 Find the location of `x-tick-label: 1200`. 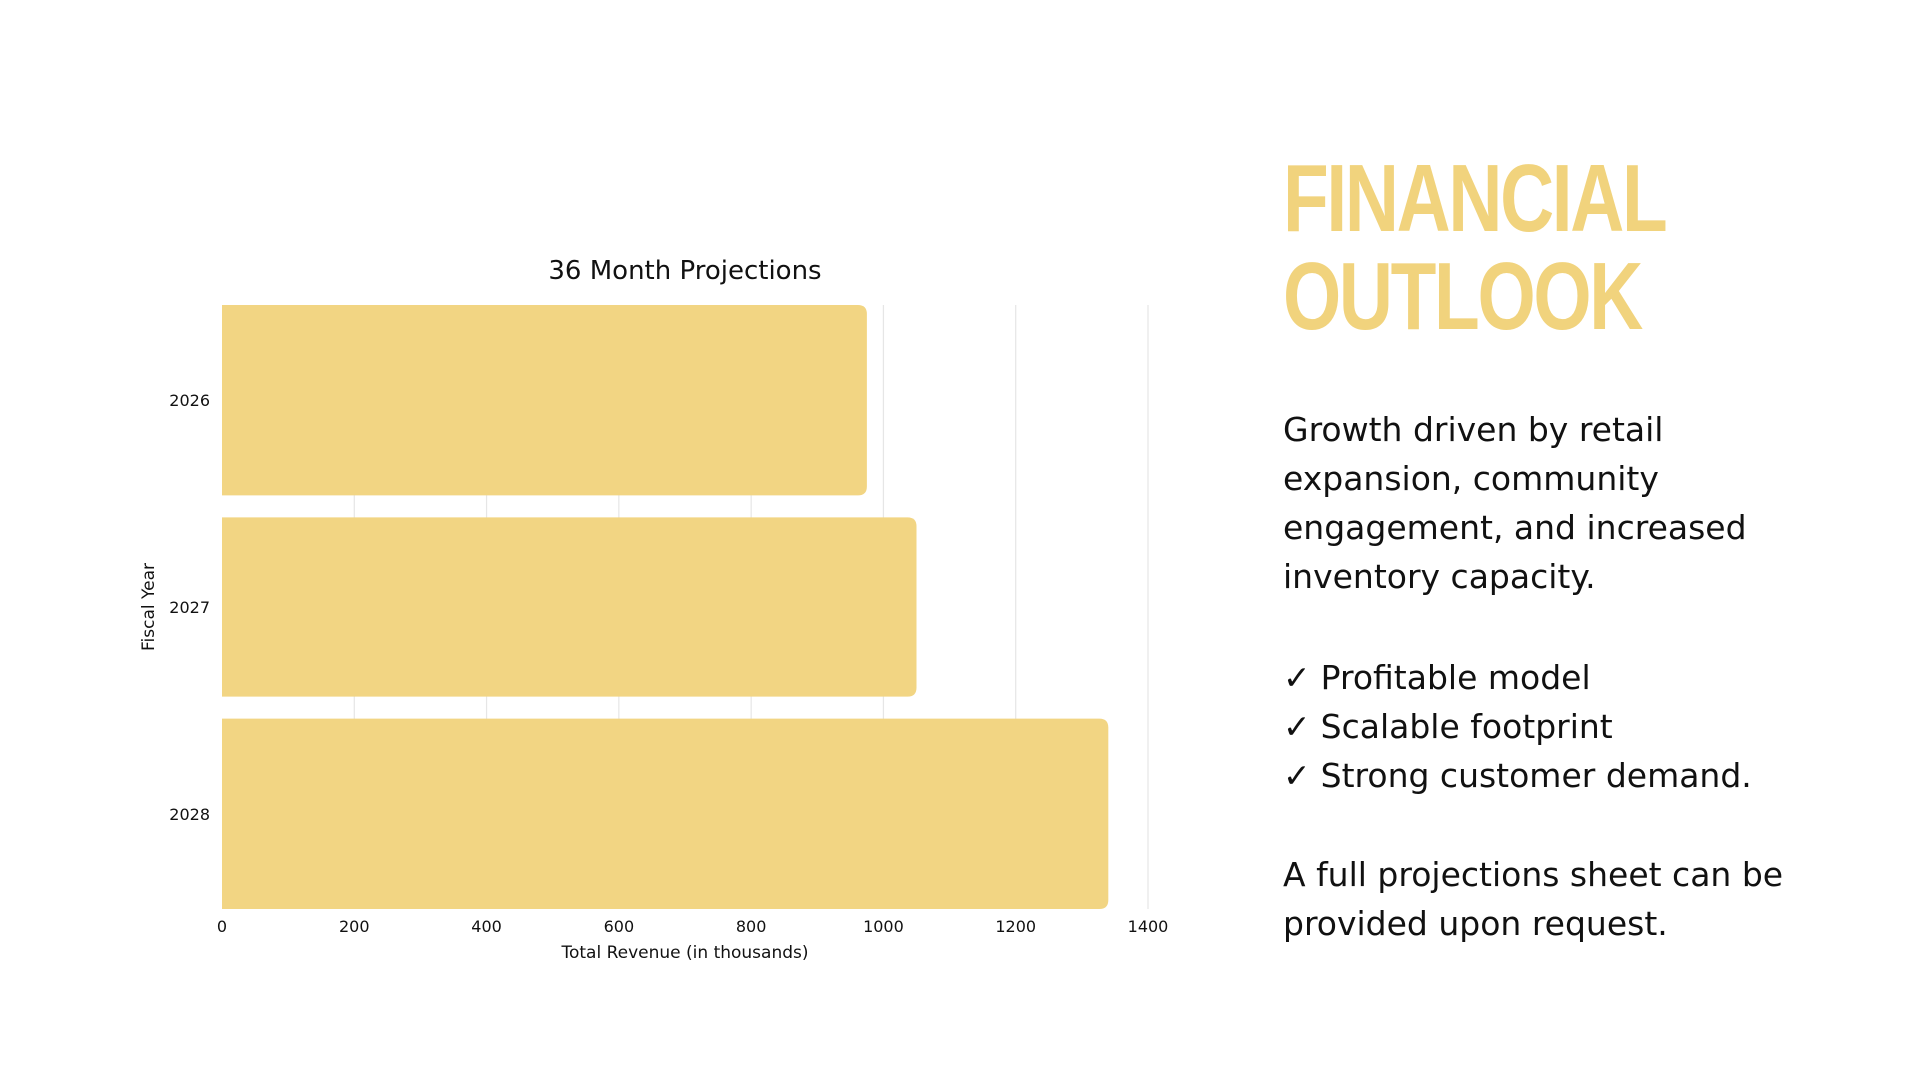

x-tick-label: 1200 is located at coordinates (1015, 926).